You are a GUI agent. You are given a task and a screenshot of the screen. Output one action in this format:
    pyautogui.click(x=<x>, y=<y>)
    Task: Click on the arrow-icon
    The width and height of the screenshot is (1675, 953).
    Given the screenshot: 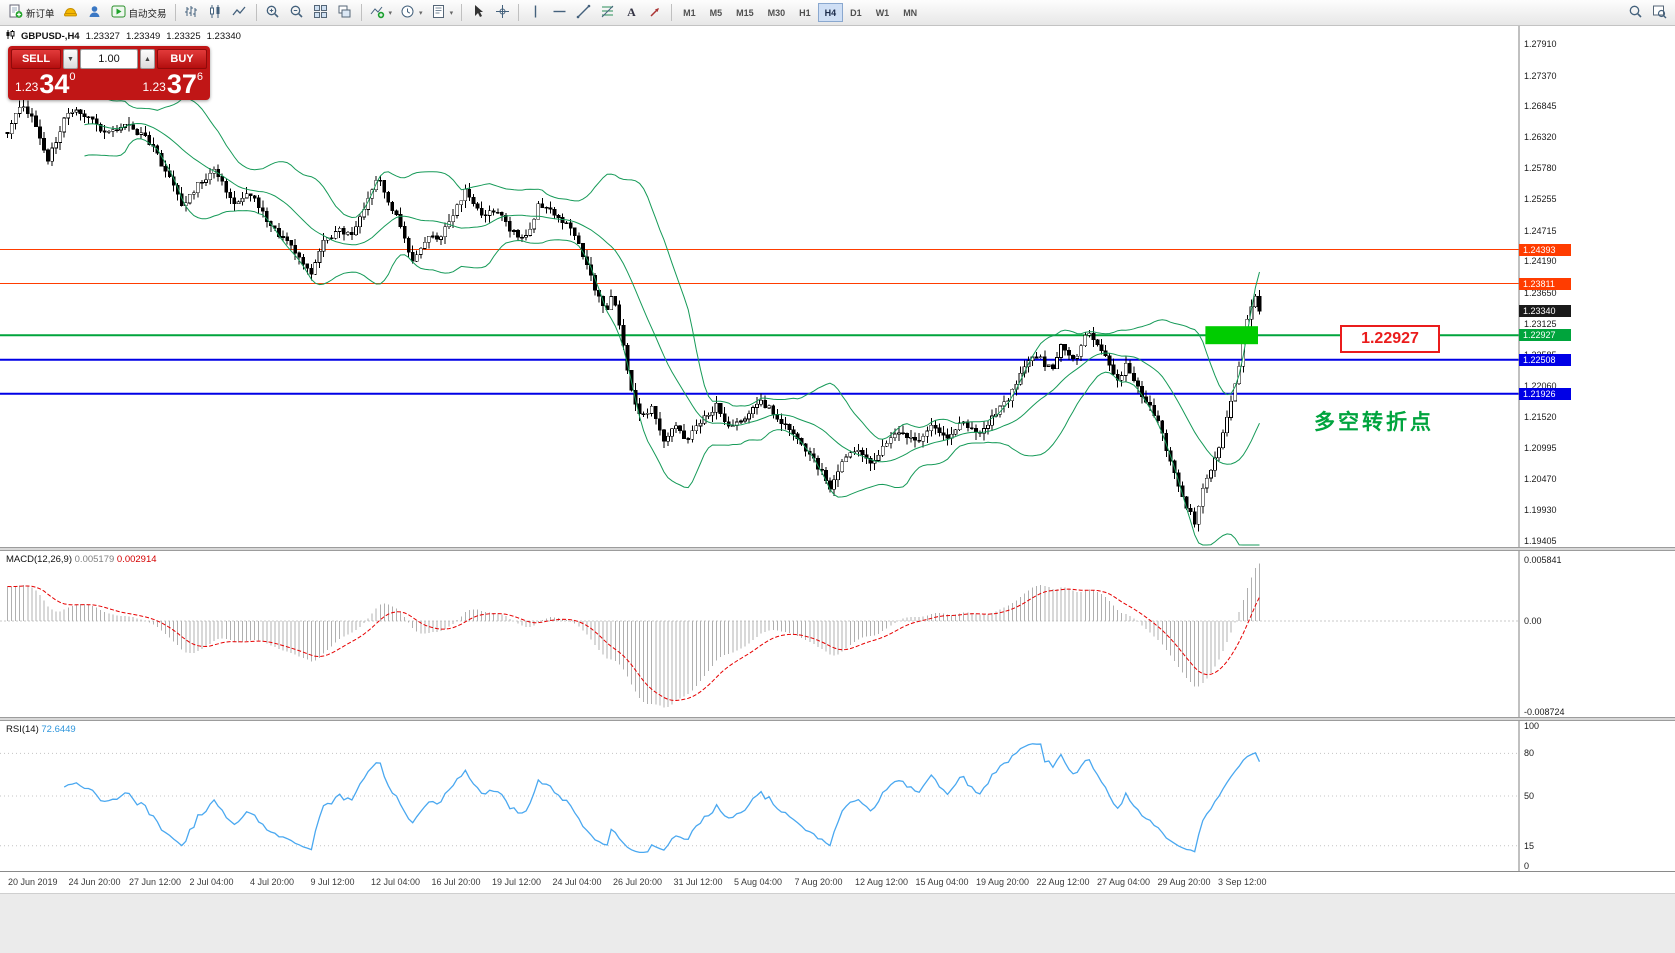 What is the action you would take?
    pyautogui.click(x=655, y=13)
    